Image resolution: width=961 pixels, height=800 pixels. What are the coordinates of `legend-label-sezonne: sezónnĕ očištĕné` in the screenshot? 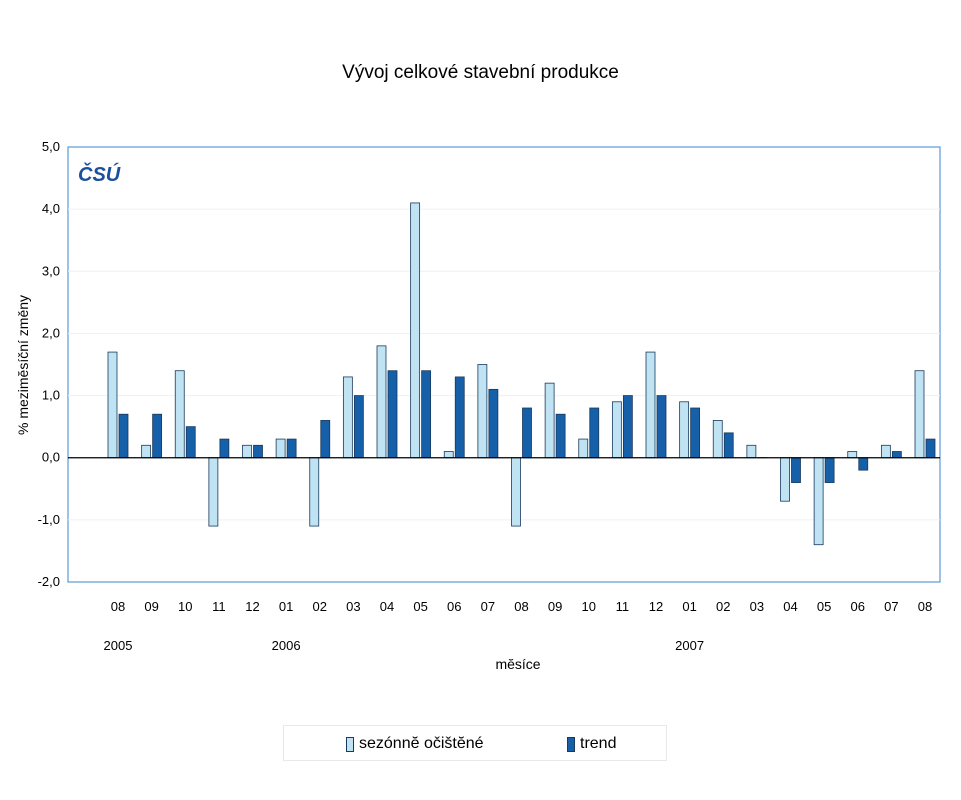 It's located at (421, 743).